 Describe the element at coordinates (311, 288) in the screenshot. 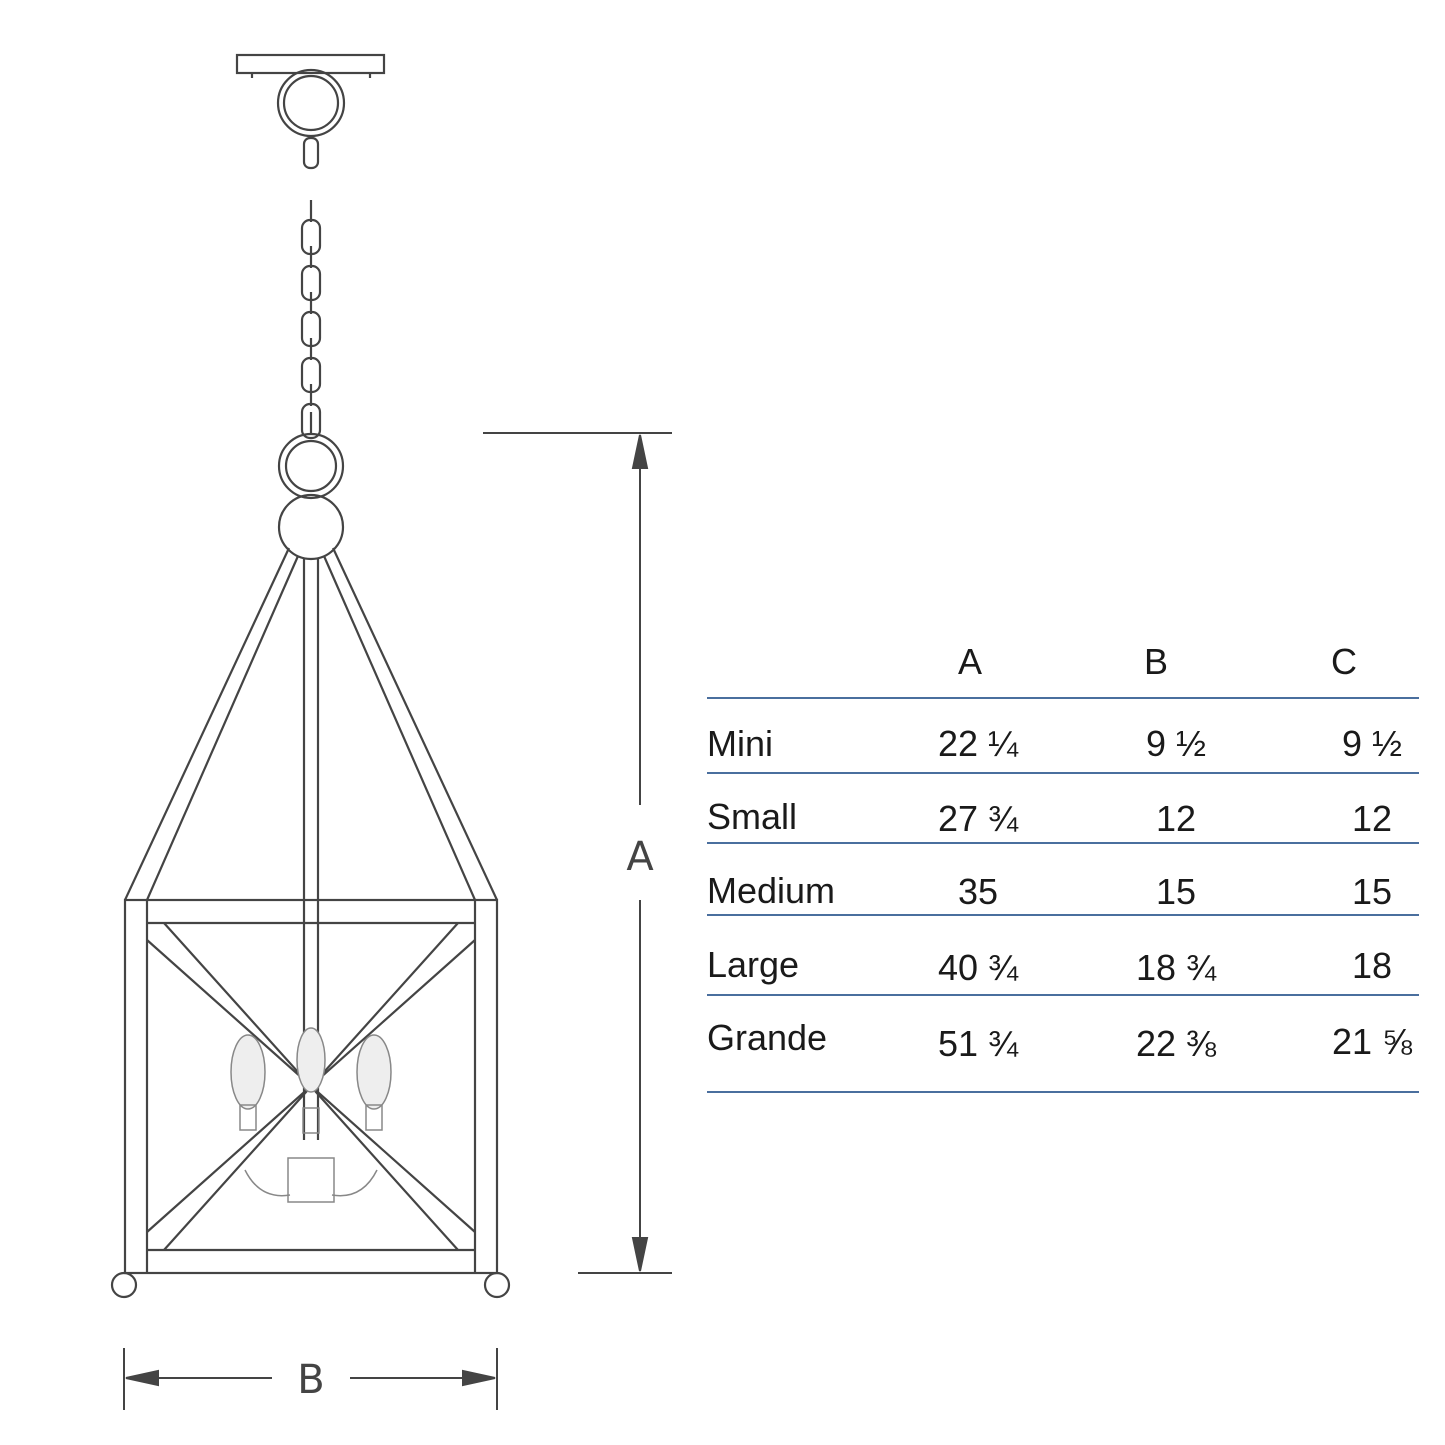

I see `chain` at that location.